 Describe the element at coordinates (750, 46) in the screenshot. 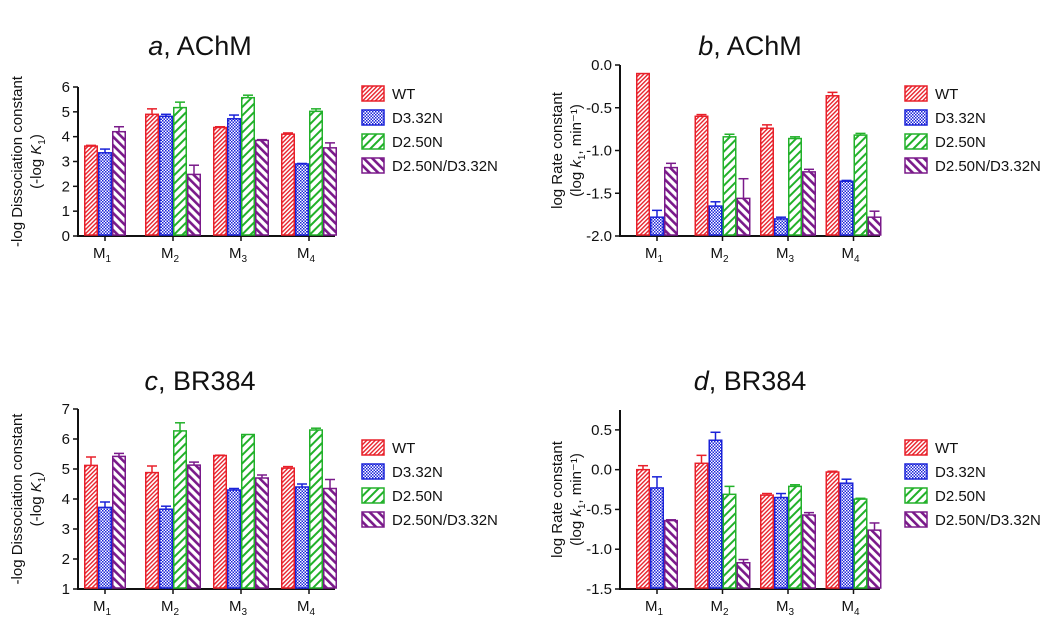

I see `chart-title: b, AChM` at that location.